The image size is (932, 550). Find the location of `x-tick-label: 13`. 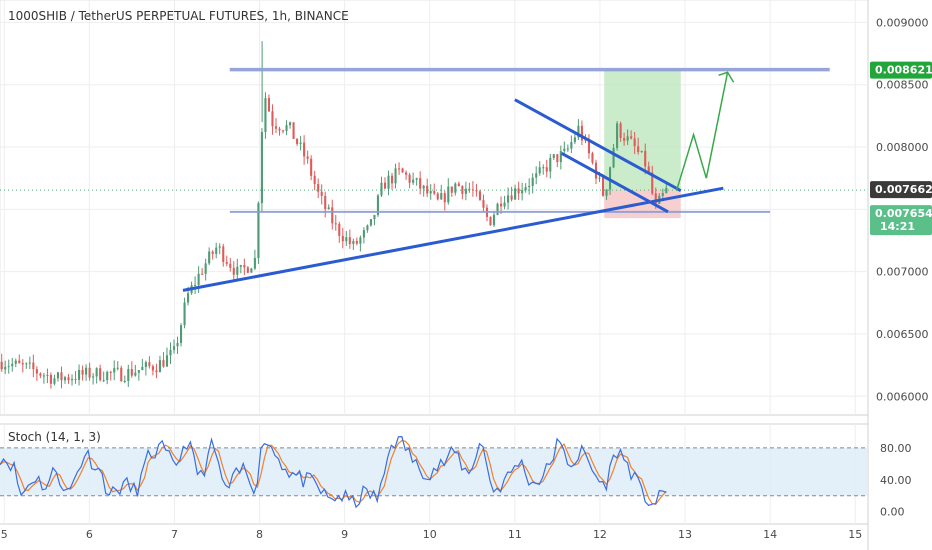

x-tick-label: 13 is located at coordinates (685, 534).